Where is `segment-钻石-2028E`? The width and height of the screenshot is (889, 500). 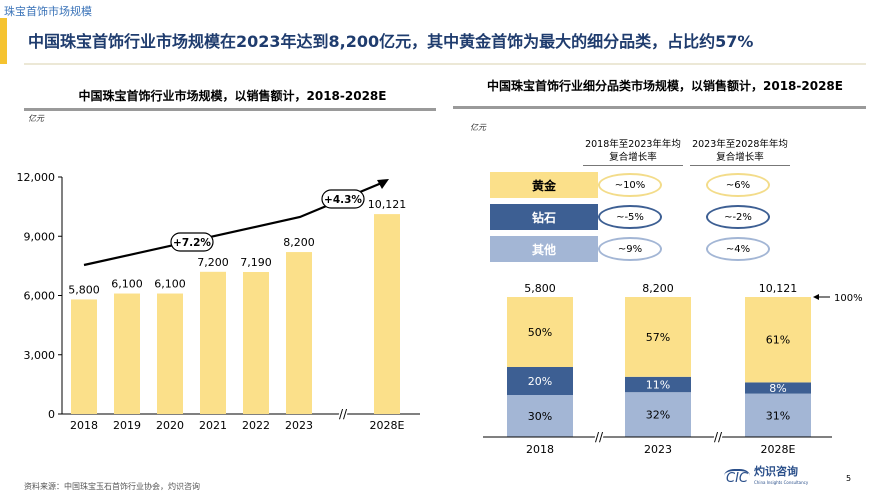 segment-钻石-2028E is located at coordinates (778, 388).